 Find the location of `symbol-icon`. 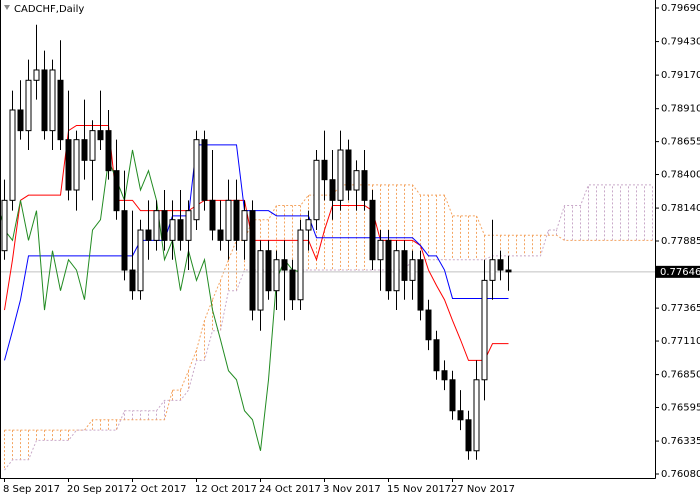

symbol-icon is located at coordinates (7, 7).